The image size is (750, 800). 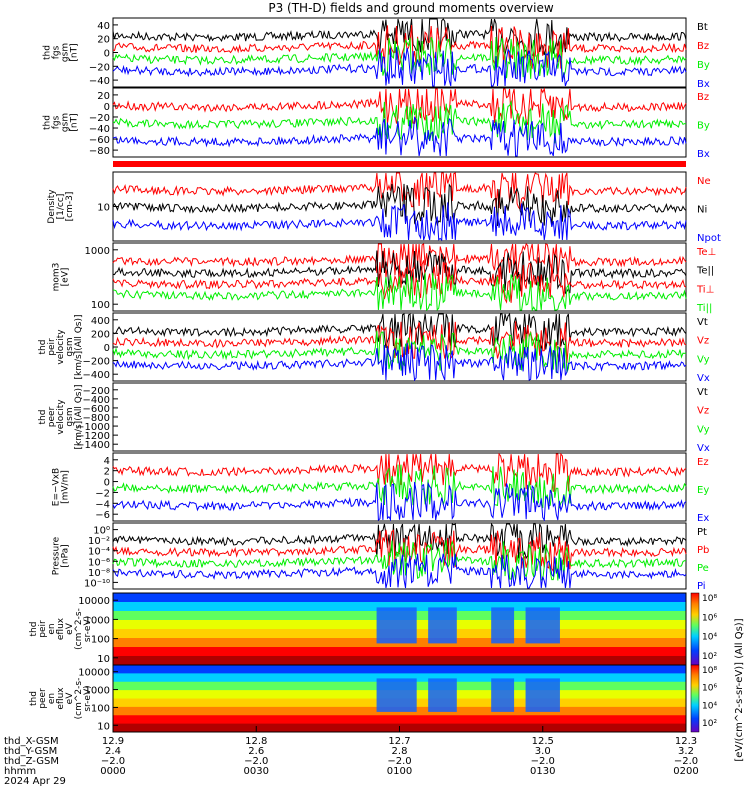 What do you see at coordinates (702, 210) in the screenshot?
I see `legend-ni: Ni` at bounding box center [702, 210].